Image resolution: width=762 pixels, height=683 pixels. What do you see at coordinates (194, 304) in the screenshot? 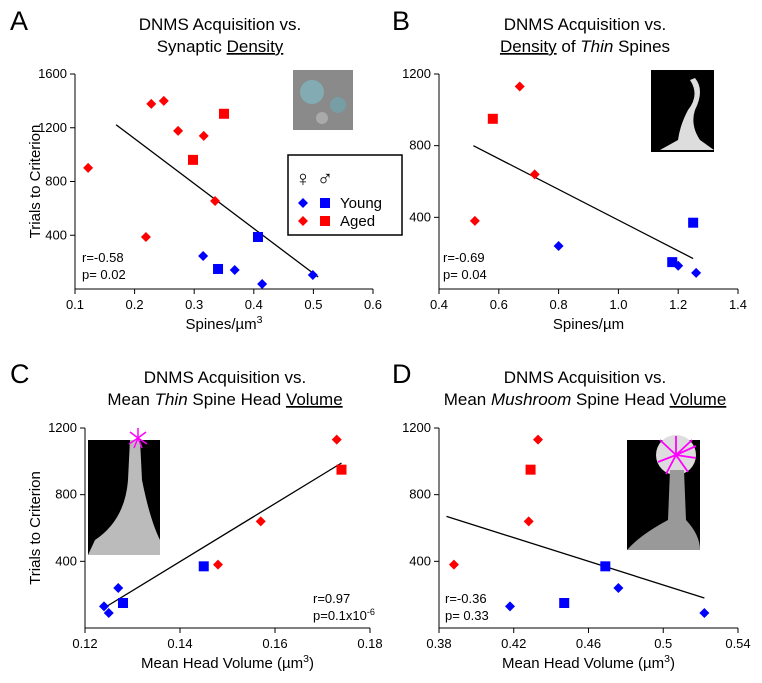
I see `x-tick-label: 0.3` at bounding box center [194, 304].